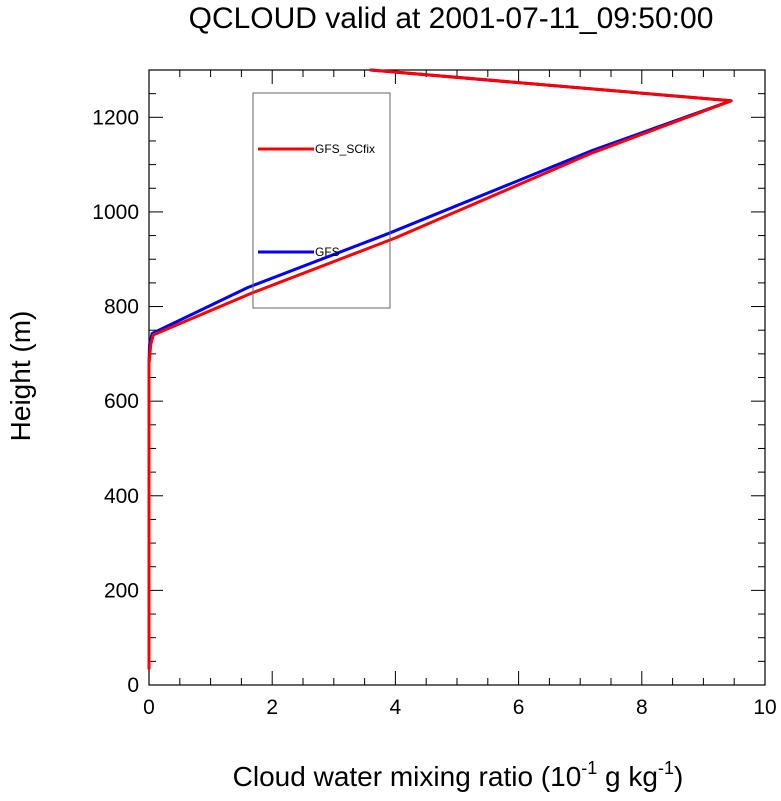 This screenshot has height=801, width=781. What do you see at coordinates (407, 776) in the screenshot?
I see `x-axis-title-main: Cloud water mixing ratio (10` at bounding box center [407, 776].